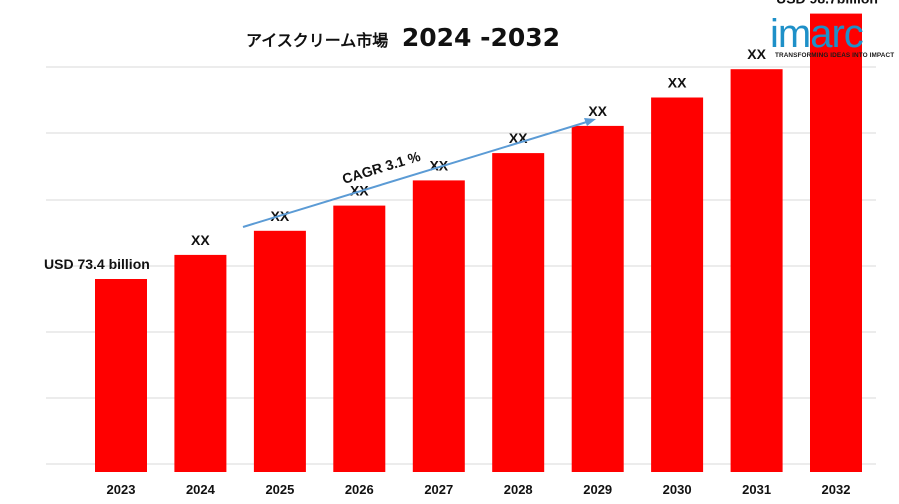 This screenshot has height=504, width=899. I want to click on x-tick-2030: 2030, so click(677, 489).